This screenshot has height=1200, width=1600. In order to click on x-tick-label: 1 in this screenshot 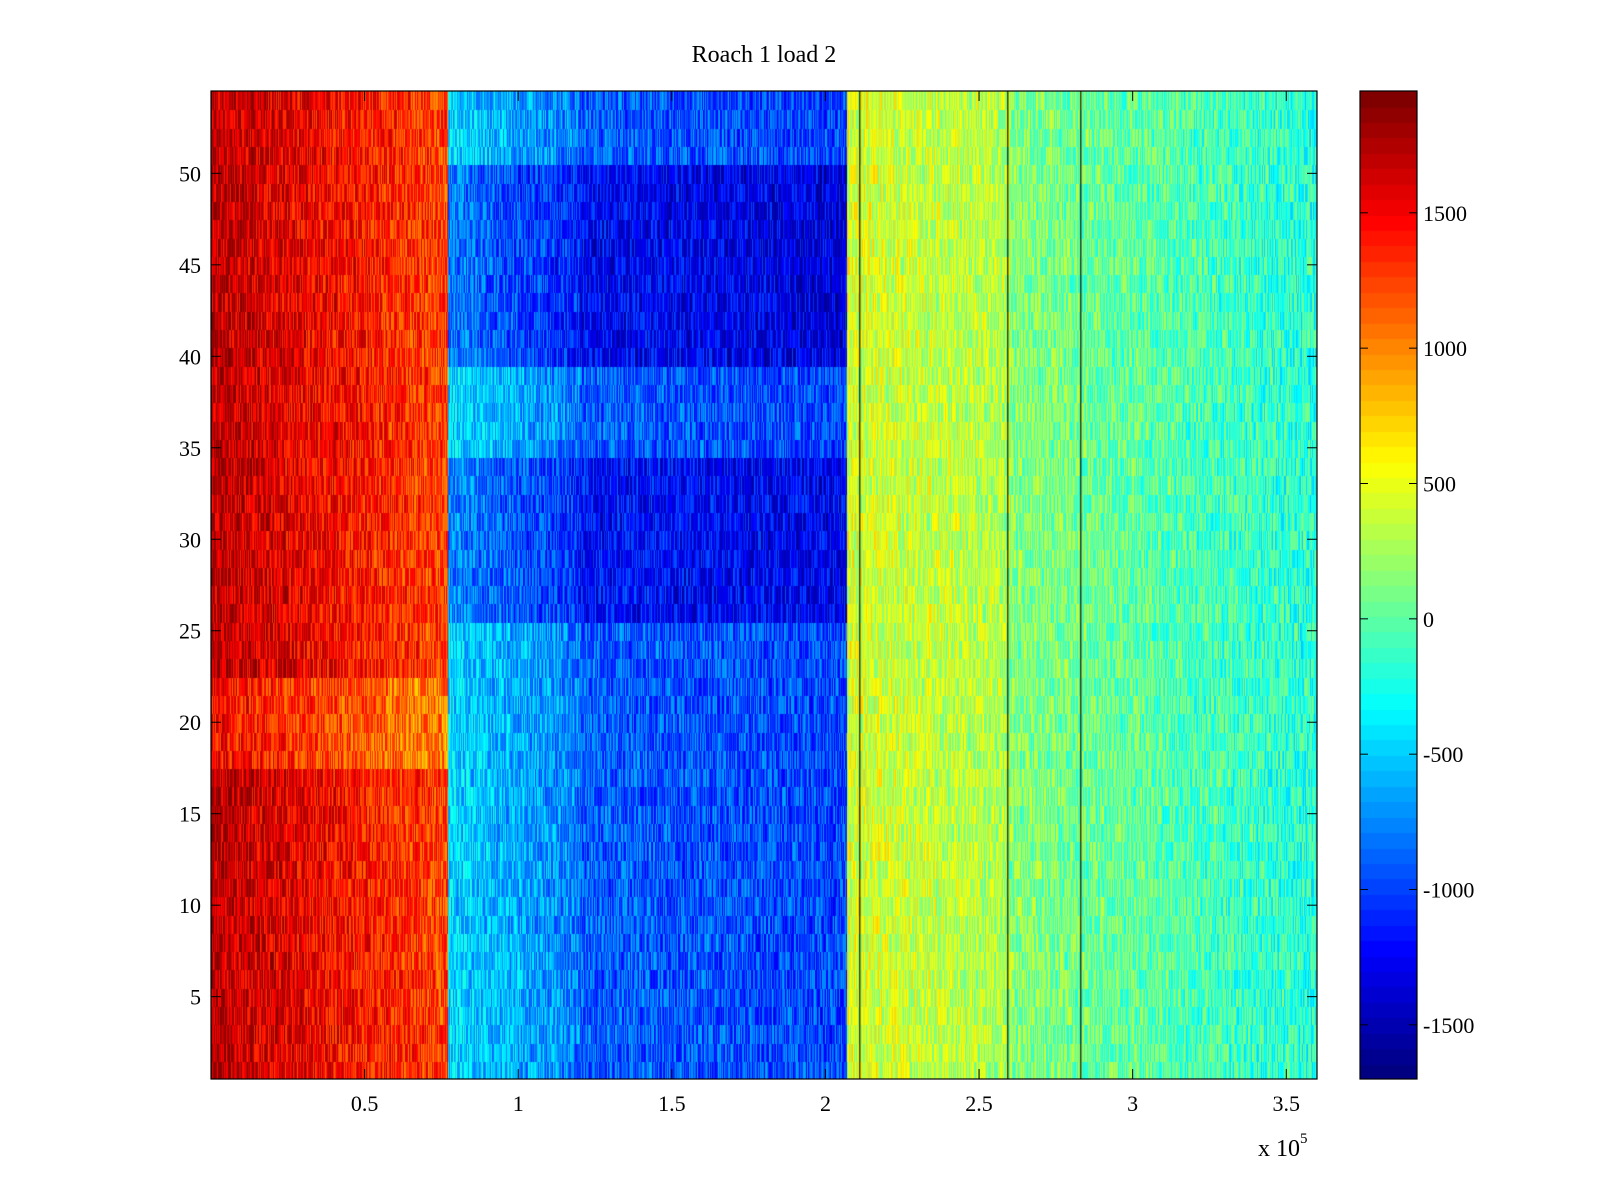, I will do `click(518, 1103)`.